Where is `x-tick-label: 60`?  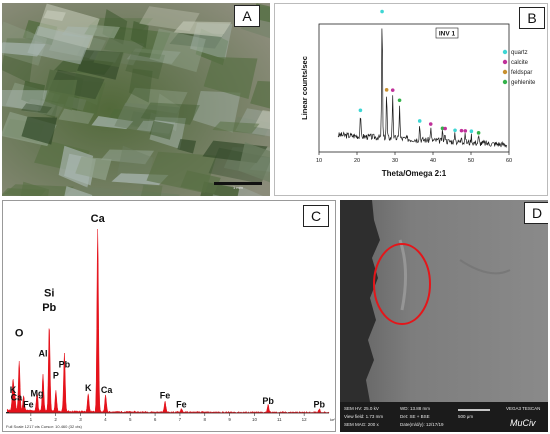
x-tick-label: 60 is located at coordinates (509, 161).